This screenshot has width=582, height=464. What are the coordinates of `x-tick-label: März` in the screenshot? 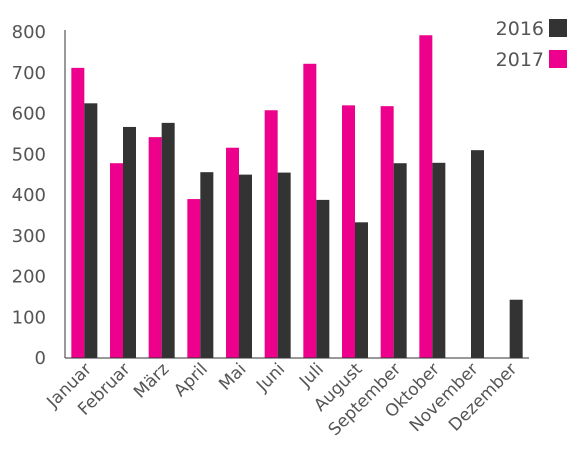 It's located at (151, 380).